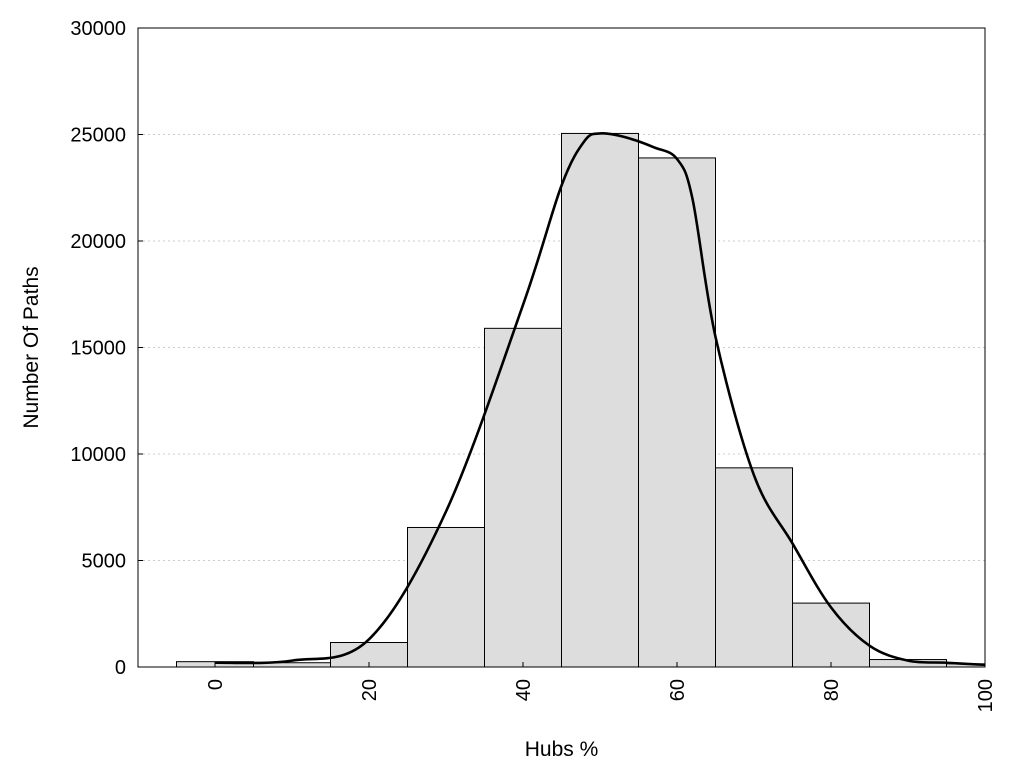 Image resolution: width=1024 pixels, height=768 pixels. What do you see at coordinates (31, 347) in the screenshot?
I see `y-axis-title: Number Of Paths` at bounding box center [31, 347].